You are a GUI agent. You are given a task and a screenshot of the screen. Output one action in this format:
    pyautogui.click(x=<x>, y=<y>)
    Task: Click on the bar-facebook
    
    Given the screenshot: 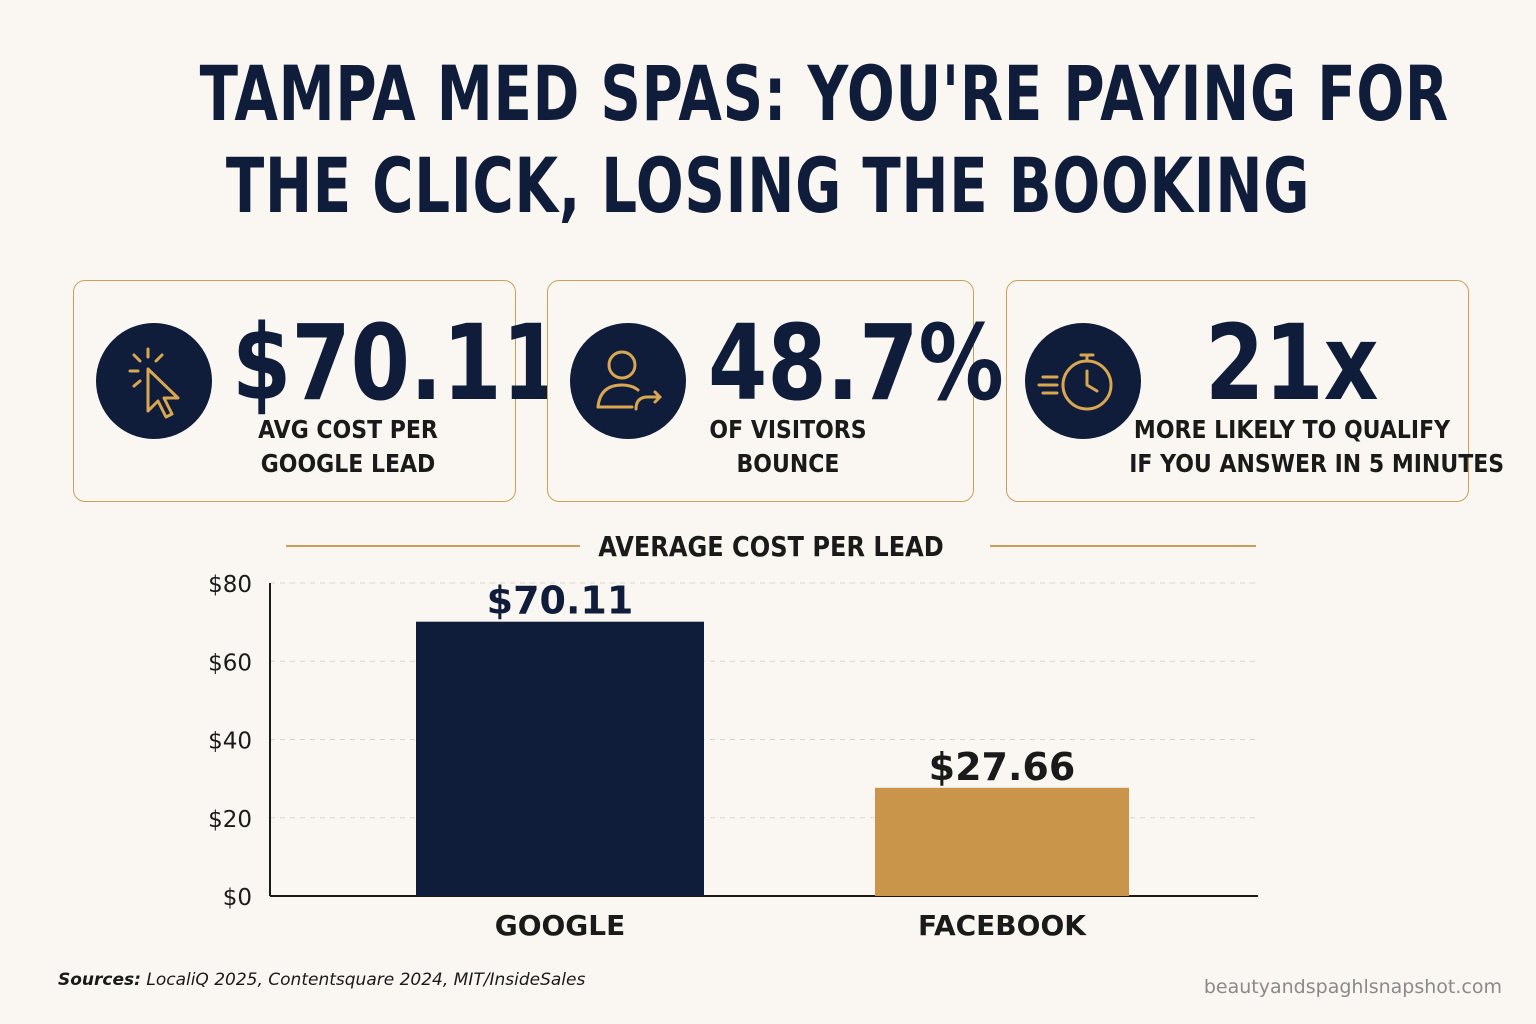 What is the action you would take?
    pyautogui.click(x=1002, y=841)
    